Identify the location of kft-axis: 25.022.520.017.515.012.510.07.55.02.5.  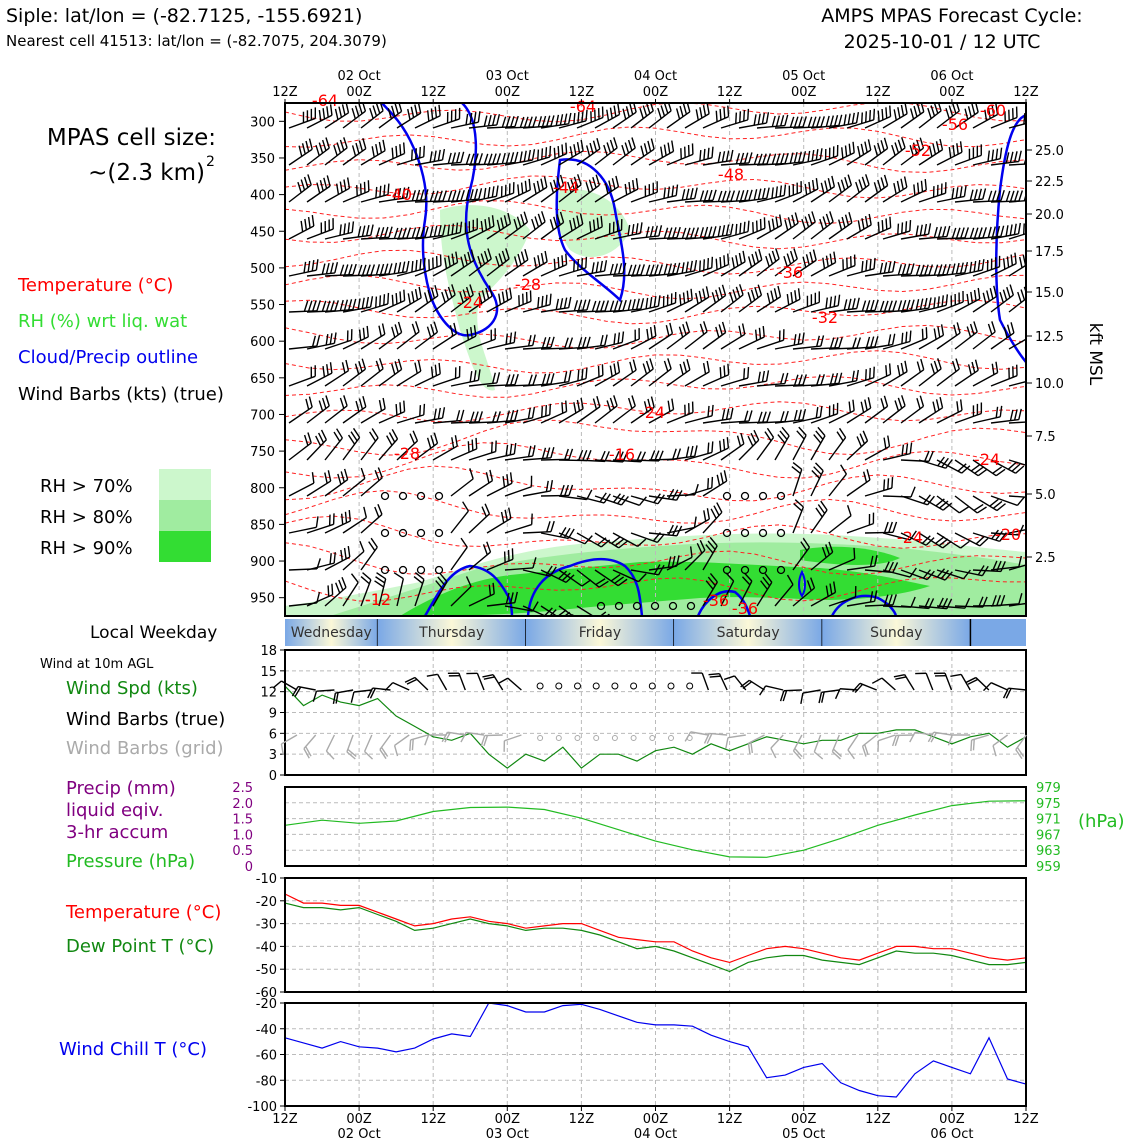
(1045, 355).